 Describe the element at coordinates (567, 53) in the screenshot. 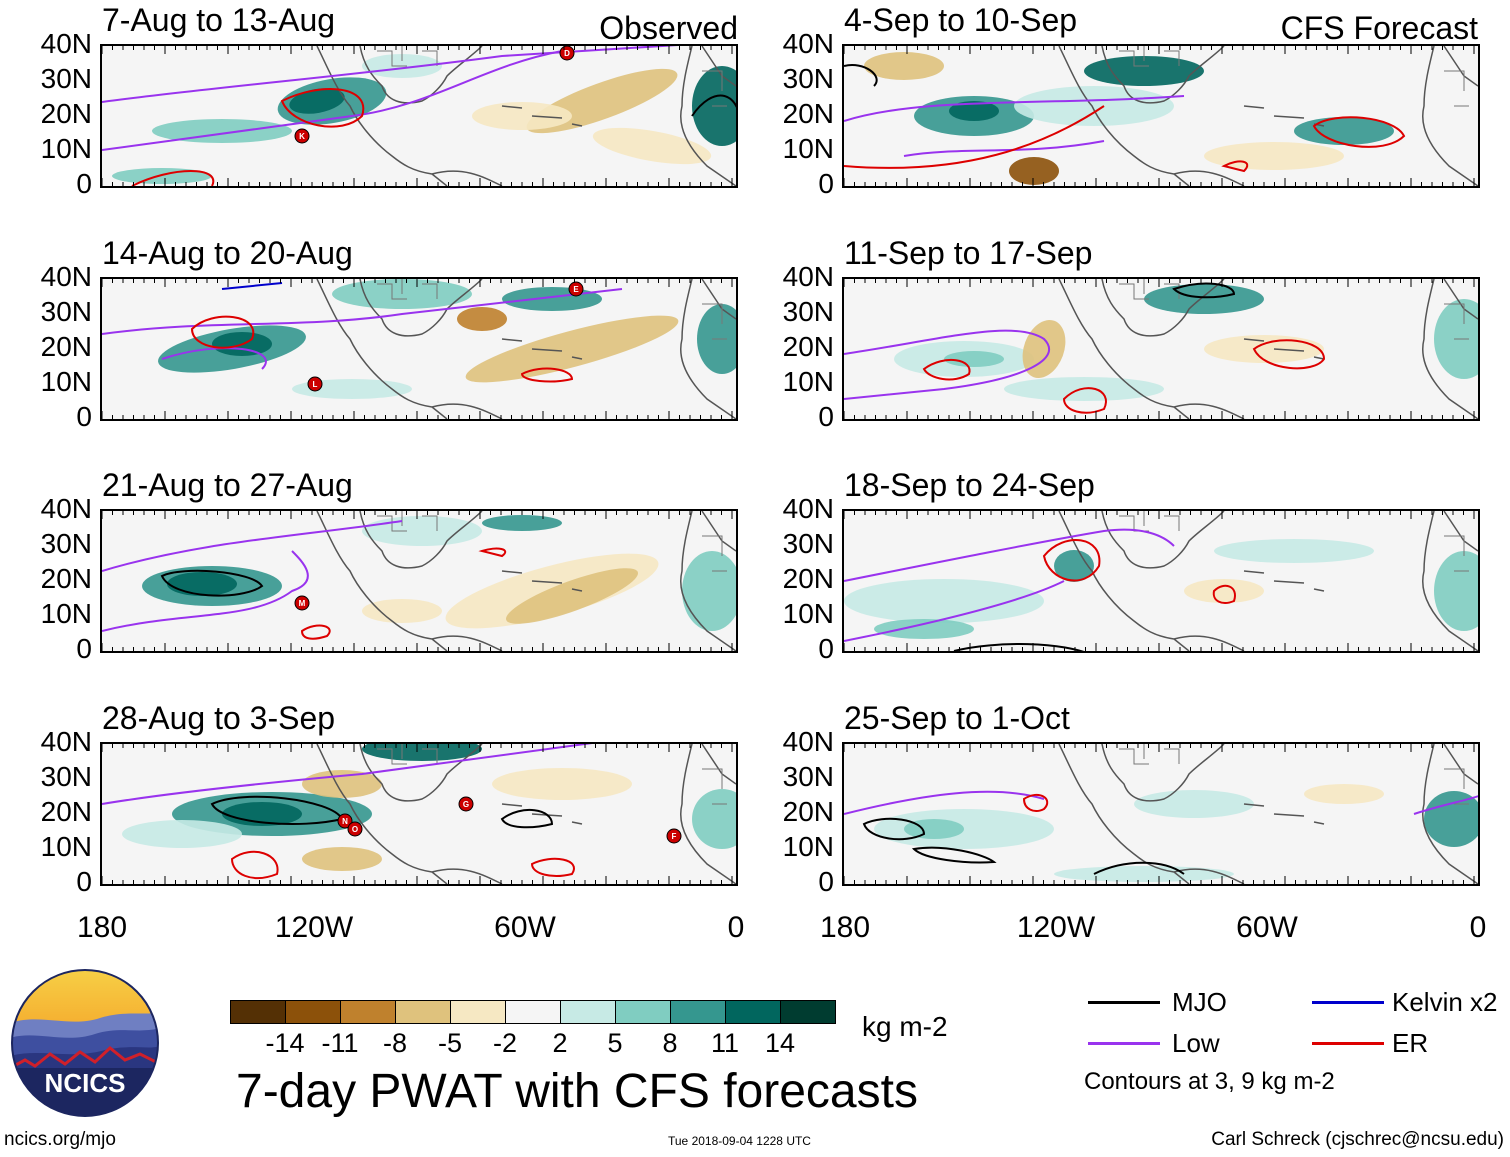

I see `storm-letter: D` at that location.